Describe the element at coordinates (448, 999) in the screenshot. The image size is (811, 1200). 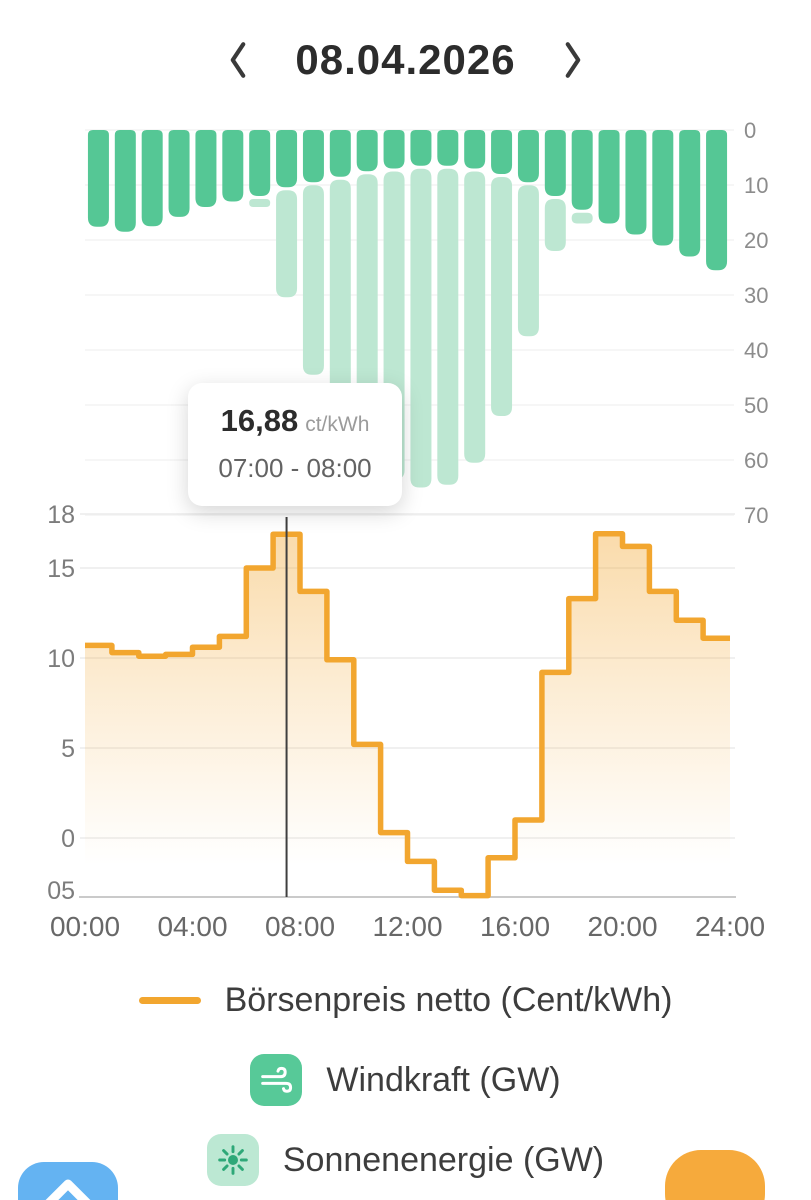
I see `legend-label-price: Börsenpreis netto (Cent/kWh)` at that location.